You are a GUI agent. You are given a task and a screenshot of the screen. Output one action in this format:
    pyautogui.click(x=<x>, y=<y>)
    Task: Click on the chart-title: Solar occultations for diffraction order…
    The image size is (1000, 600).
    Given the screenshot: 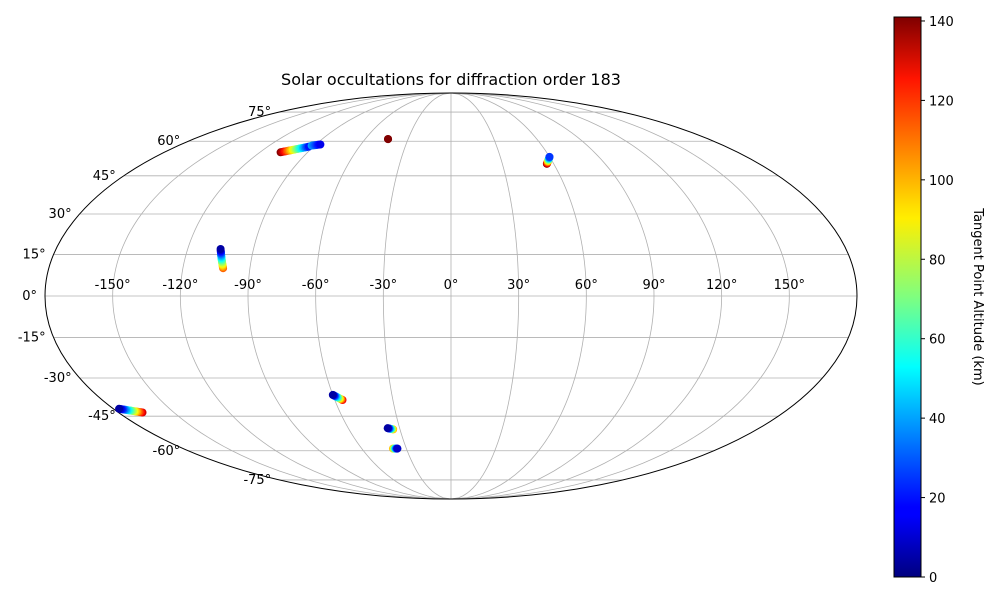 What is the action you would take?
    pyautogui.click(x=451, y=79)
    